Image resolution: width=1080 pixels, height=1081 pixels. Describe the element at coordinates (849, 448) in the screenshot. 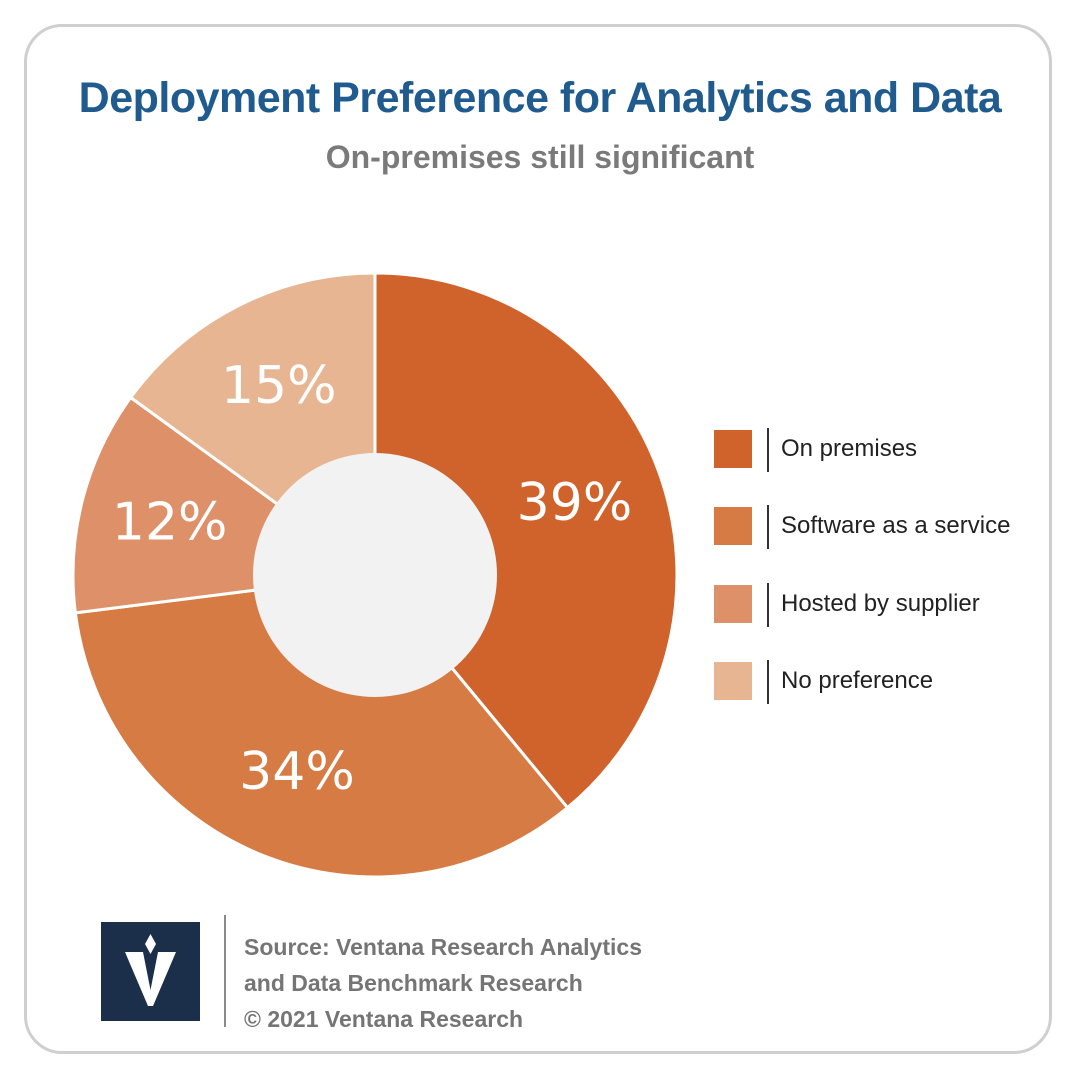

I see `legend-label: On premises` at that location.